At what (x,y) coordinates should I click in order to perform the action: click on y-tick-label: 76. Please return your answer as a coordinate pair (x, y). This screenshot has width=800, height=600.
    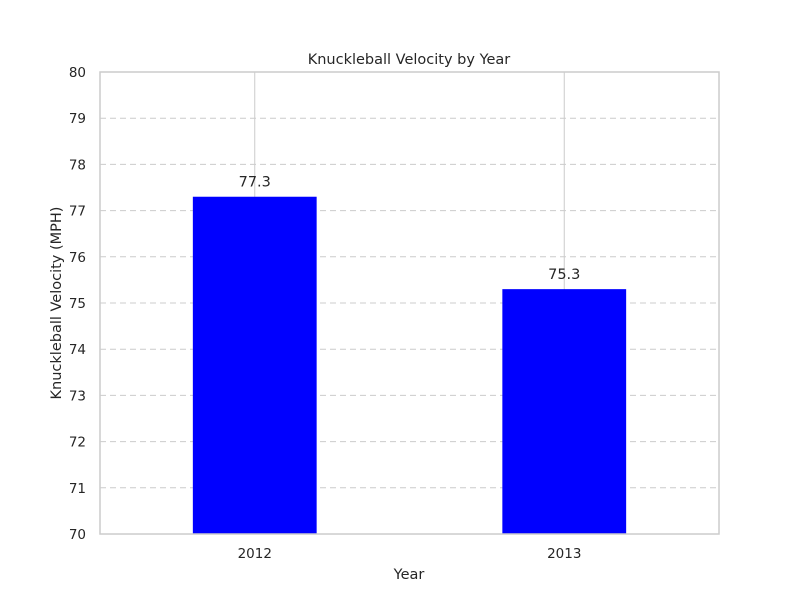
    Looking at the image, I should click on (77, 258).